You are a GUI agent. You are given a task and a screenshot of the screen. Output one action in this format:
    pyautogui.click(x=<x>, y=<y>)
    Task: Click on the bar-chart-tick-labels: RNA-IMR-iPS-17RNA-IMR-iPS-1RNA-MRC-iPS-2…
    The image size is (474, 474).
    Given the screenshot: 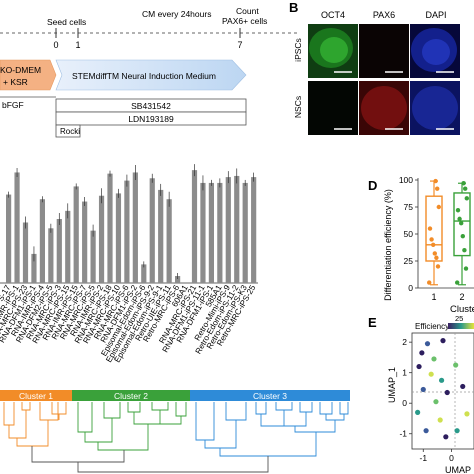 What is the action you would take?
    pyautogui.click(x=129, y=323)
    